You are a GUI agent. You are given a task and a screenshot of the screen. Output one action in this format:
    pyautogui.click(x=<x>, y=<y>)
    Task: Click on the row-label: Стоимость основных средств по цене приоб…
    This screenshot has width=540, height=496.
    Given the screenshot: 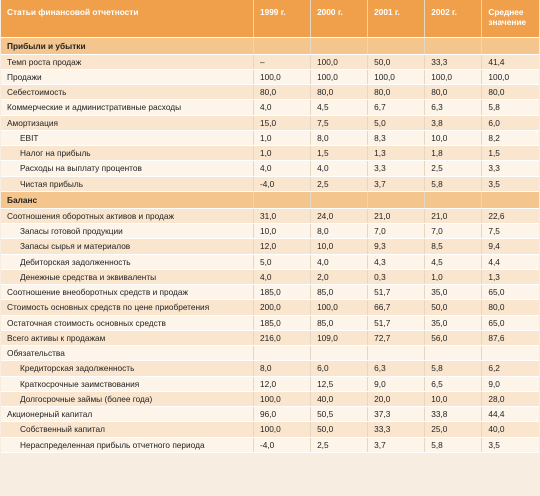 What is the action you would take?
    pyautogui.click(x=127, y=307)
    